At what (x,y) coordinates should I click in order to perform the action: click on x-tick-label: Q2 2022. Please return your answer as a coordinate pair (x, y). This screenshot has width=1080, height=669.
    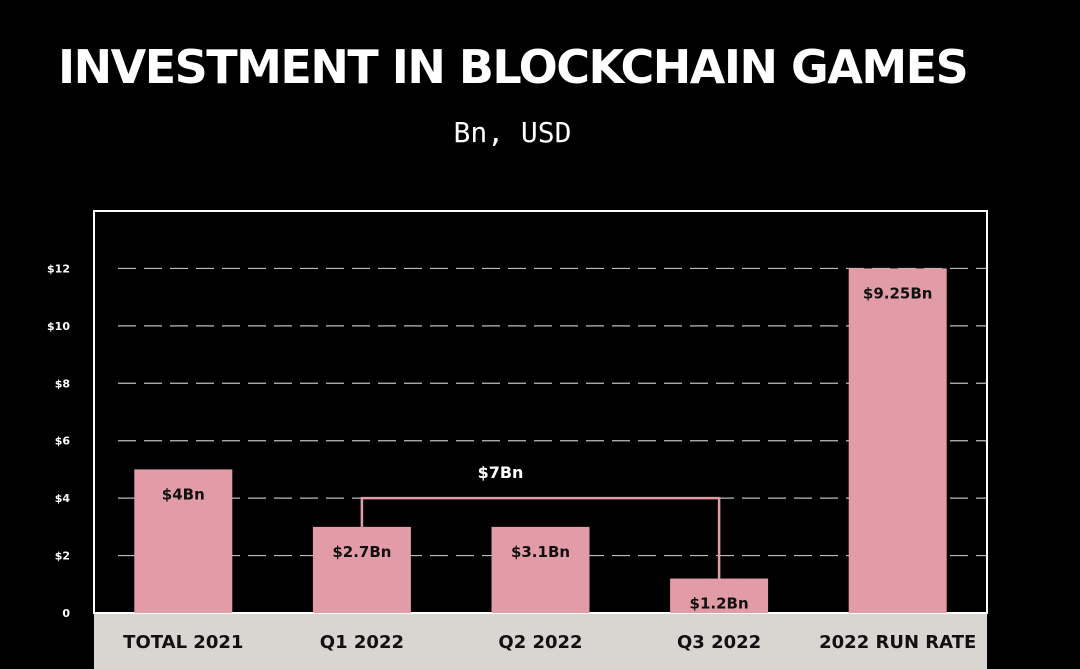
    Looking at the image, I should click on (540, 642).